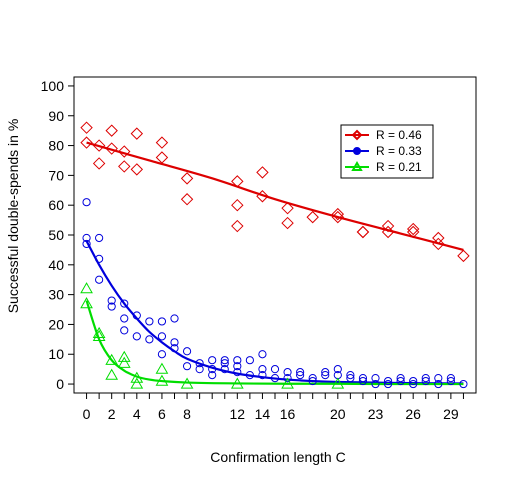 The width and height of the screenshot is (518, 489). I want to click on legend-label: R = 0.46, so click(399, 135).